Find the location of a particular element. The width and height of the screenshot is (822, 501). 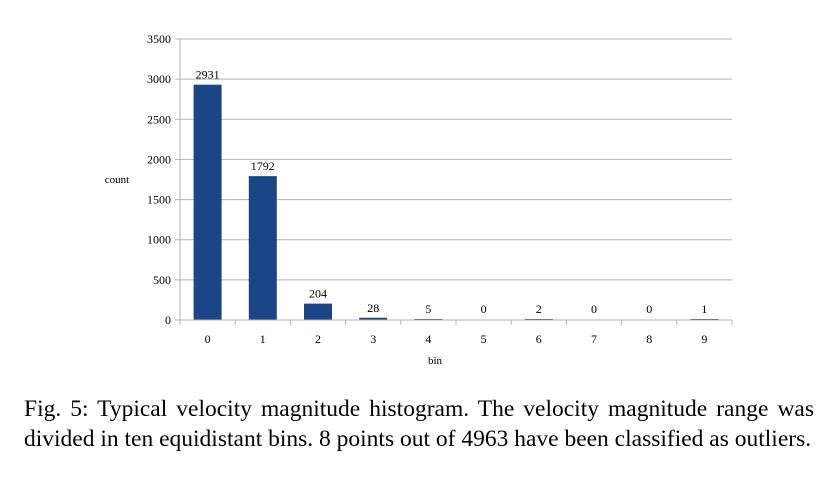

x-tick-label: 2 is located at coordinates (318, 339).